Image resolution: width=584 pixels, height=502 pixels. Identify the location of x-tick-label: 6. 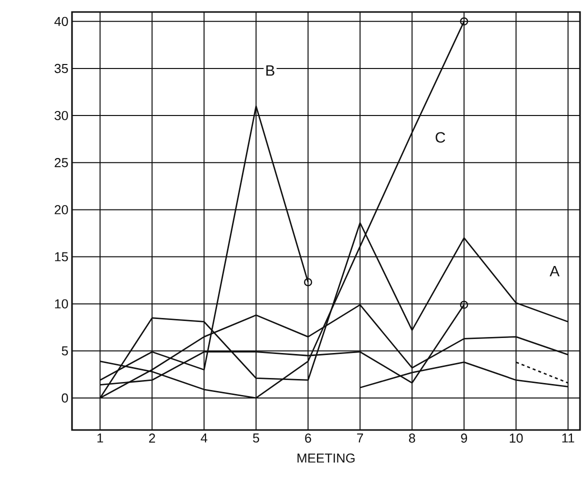
(308, 438).